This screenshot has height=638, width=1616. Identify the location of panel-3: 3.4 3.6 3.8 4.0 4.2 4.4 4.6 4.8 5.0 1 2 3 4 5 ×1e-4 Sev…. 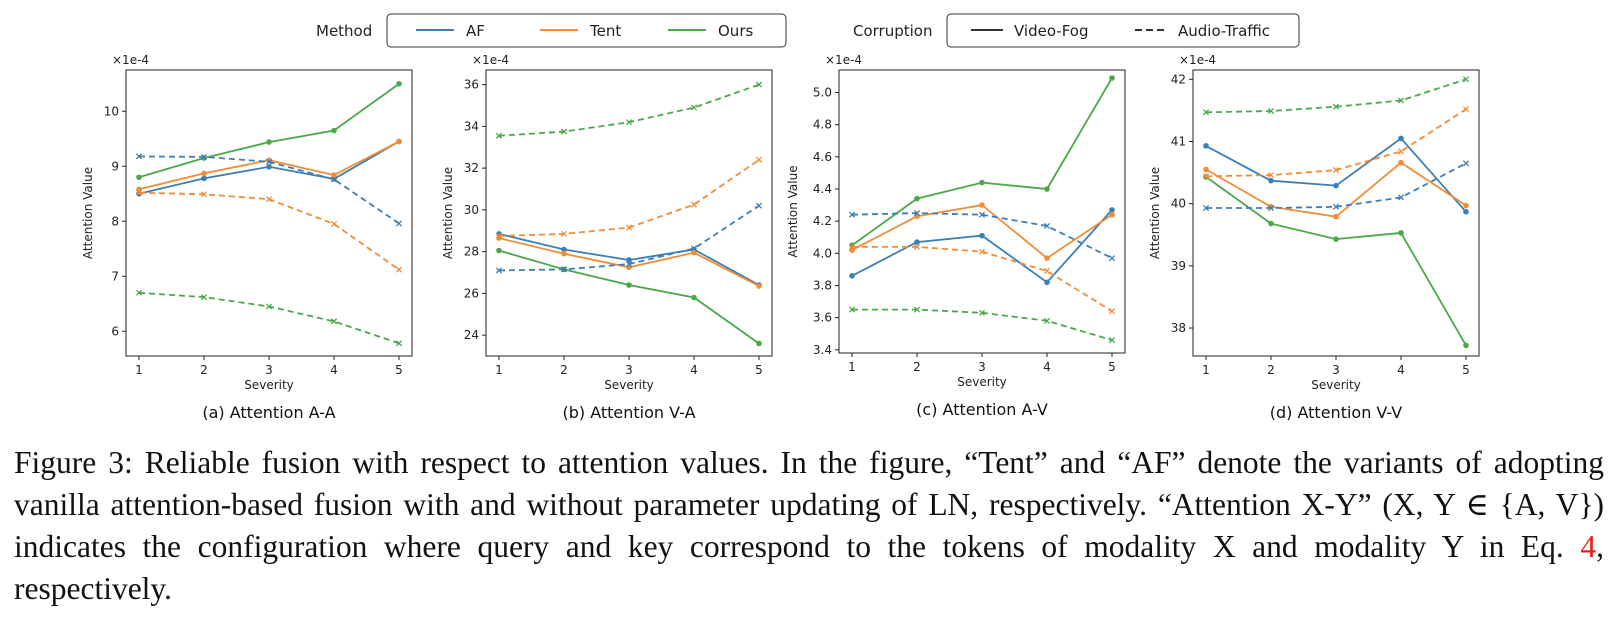
(956, 236).